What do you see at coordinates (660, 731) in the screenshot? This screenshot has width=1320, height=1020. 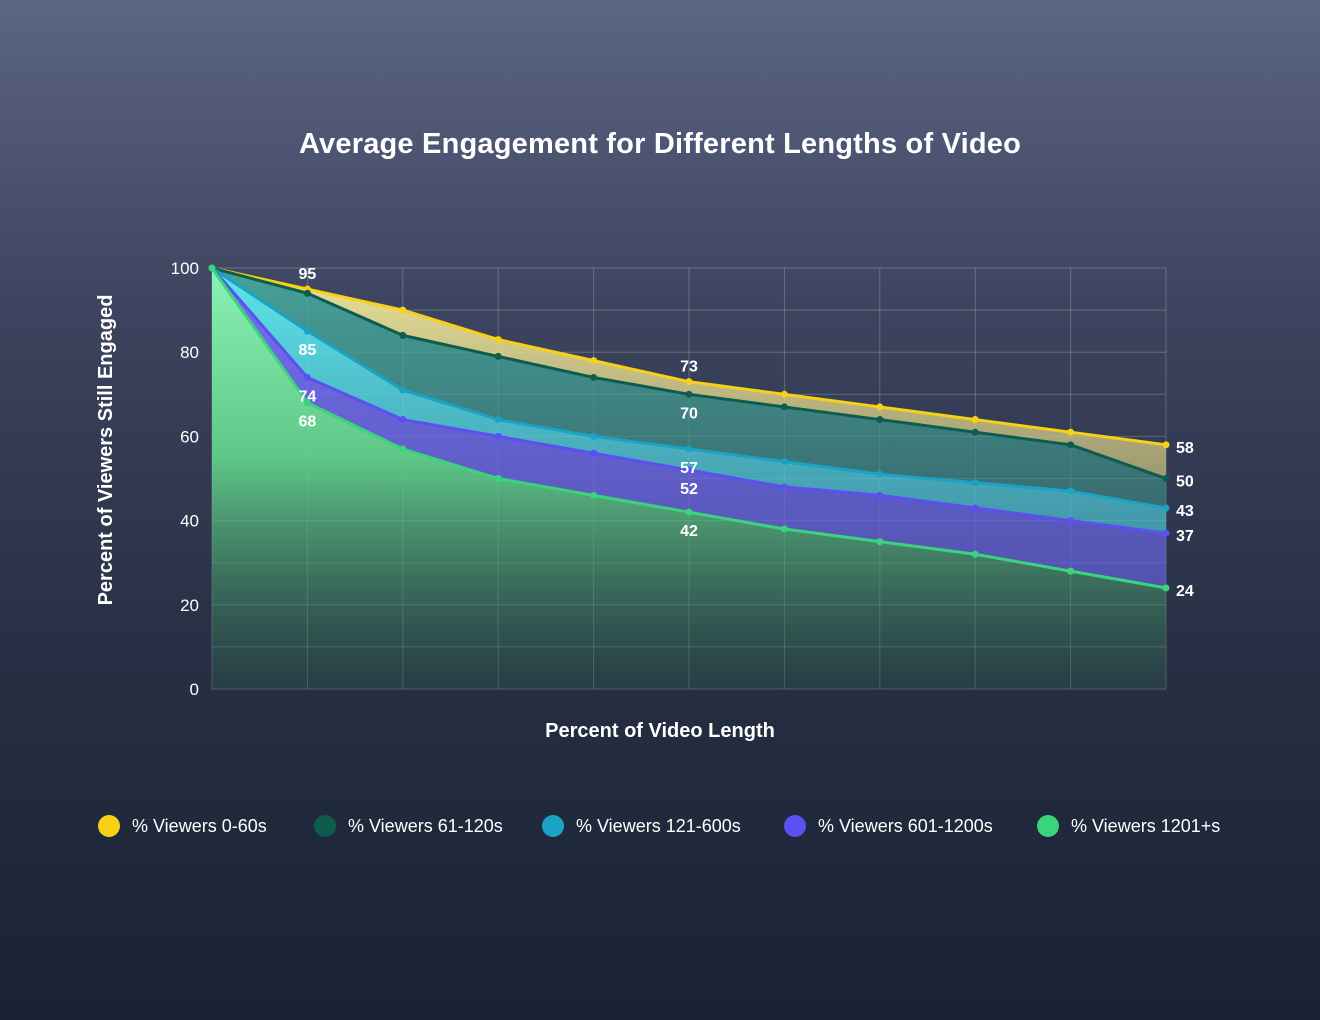 I see `x-axis-title: Percent of Video Length` at bounding box center [660, 731].